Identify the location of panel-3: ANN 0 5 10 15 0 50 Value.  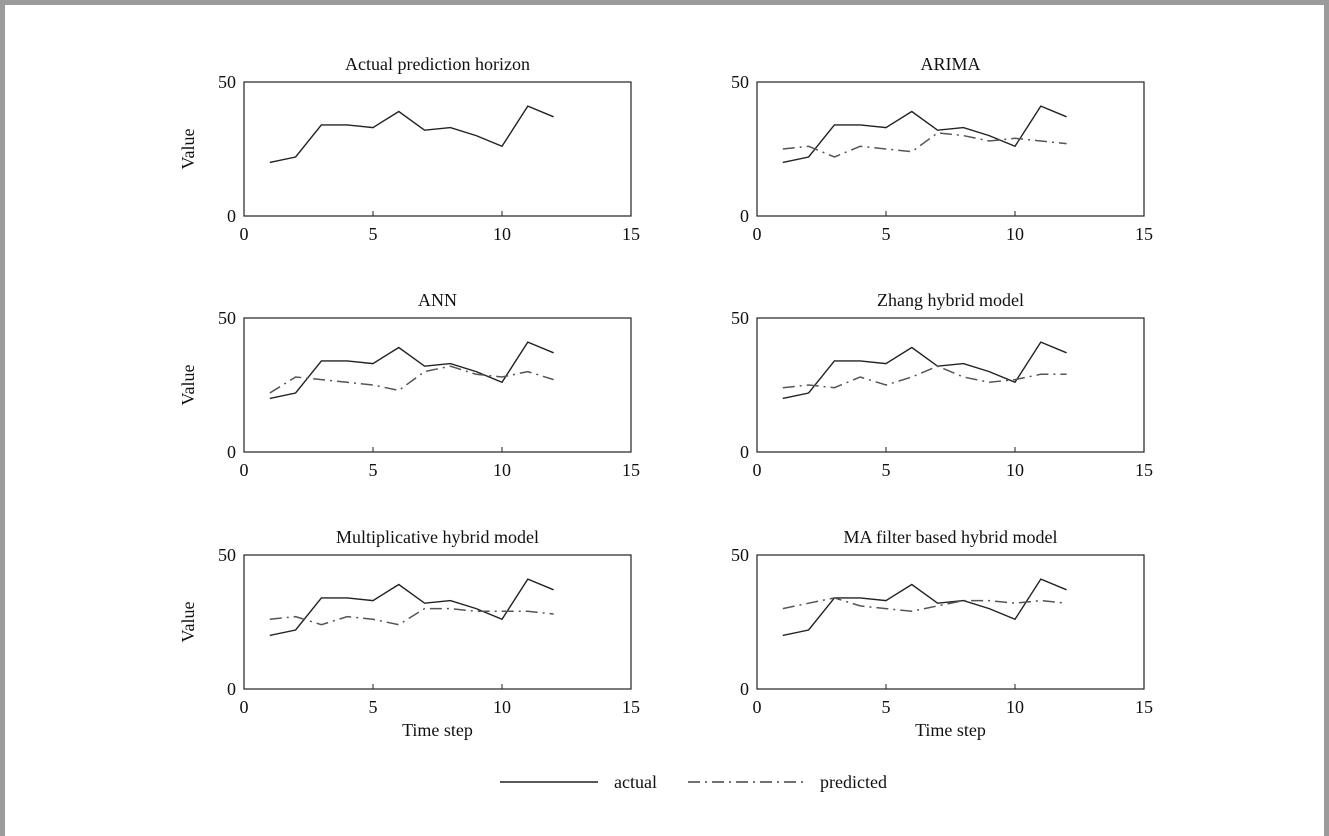
(409, 385).